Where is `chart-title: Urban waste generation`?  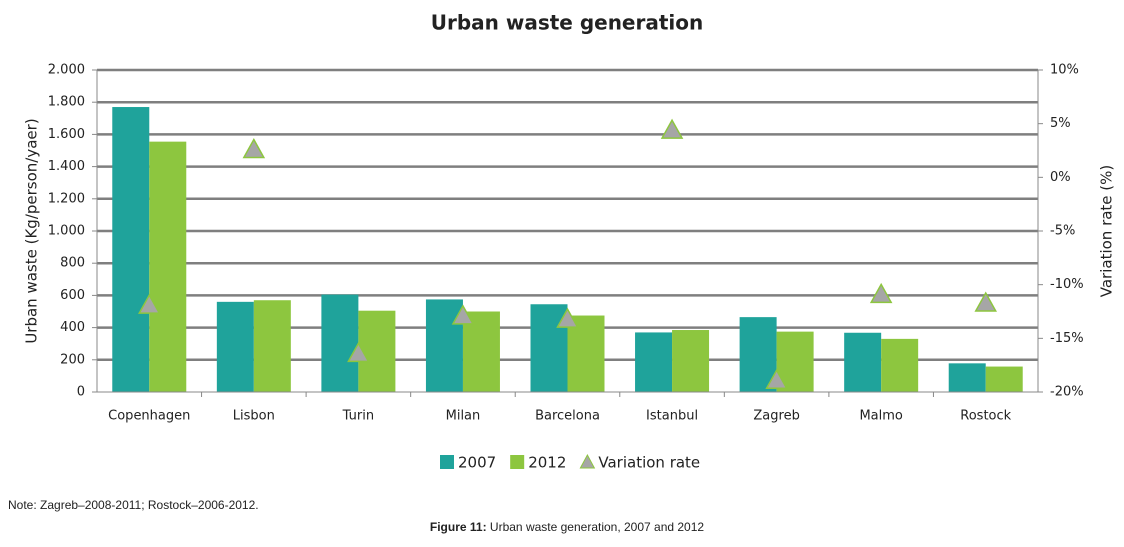
chart-title: Urban waste generation is located at coordinates (567, 23).